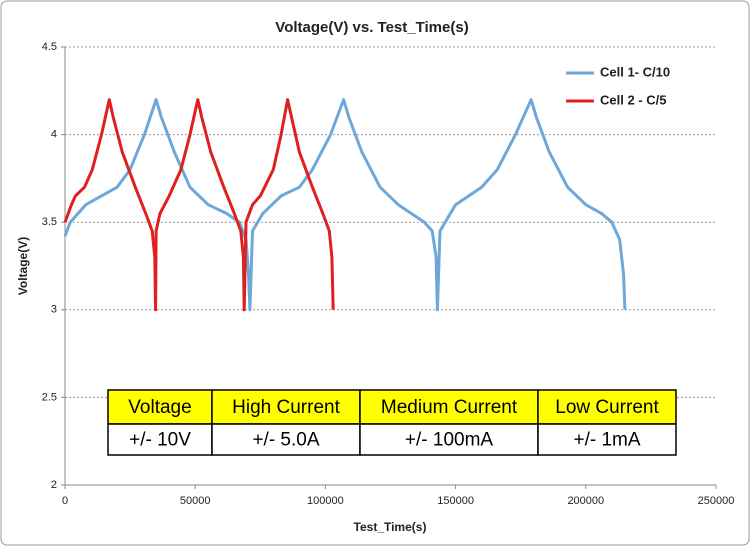 The image size is (750, 546). Describe the element at coordinates (371, 27) in the screenshot. I see `chart-title: Voltage(V) vs. Test_Time(s)` at that location.